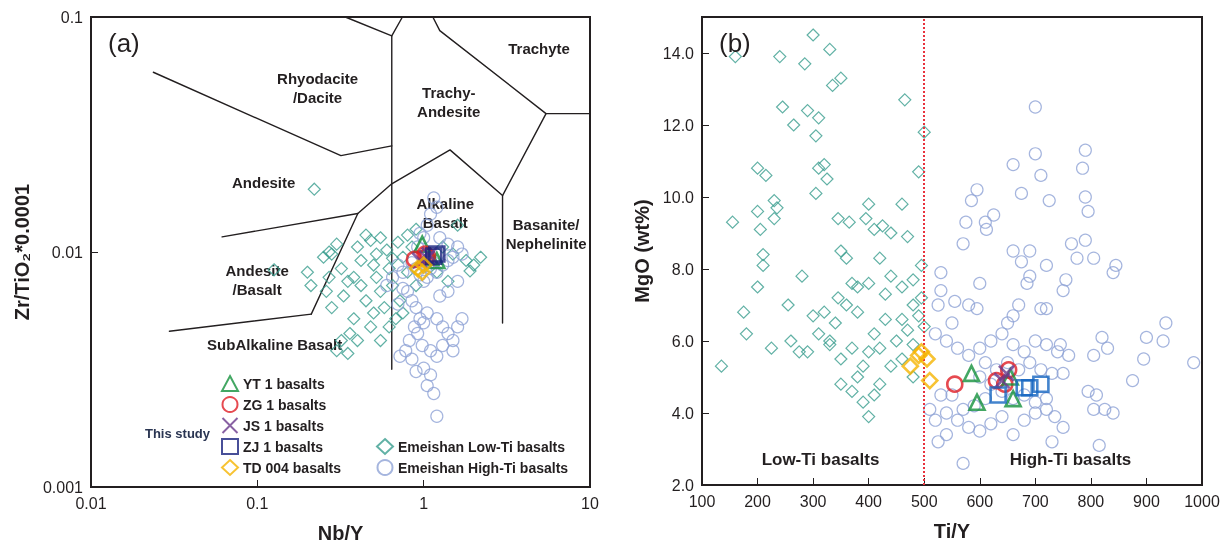 The width and height of the screenshot is (1231, 551). What do you see at coordinates (1202, 501) in the screenshot?
I see `x-tick-label: 1000` at bounding box center [1202, 501].